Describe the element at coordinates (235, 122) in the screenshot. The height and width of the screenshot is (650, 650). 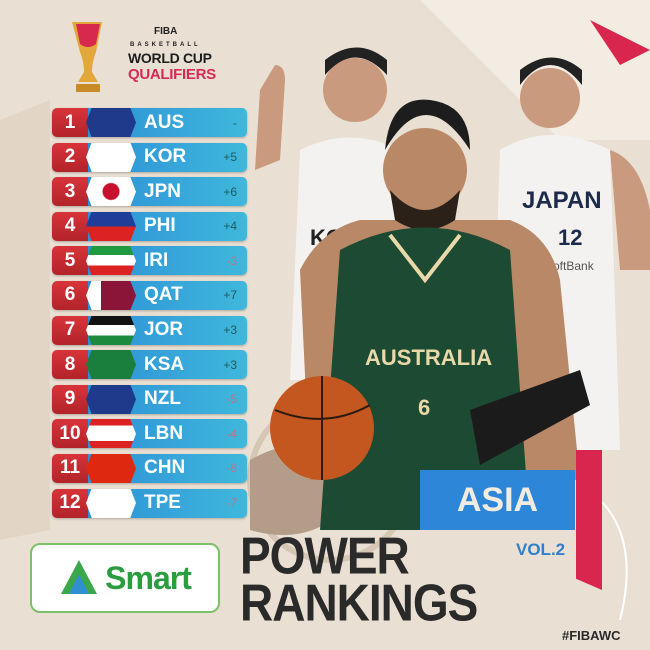
I see `rank-change: -` at that location.